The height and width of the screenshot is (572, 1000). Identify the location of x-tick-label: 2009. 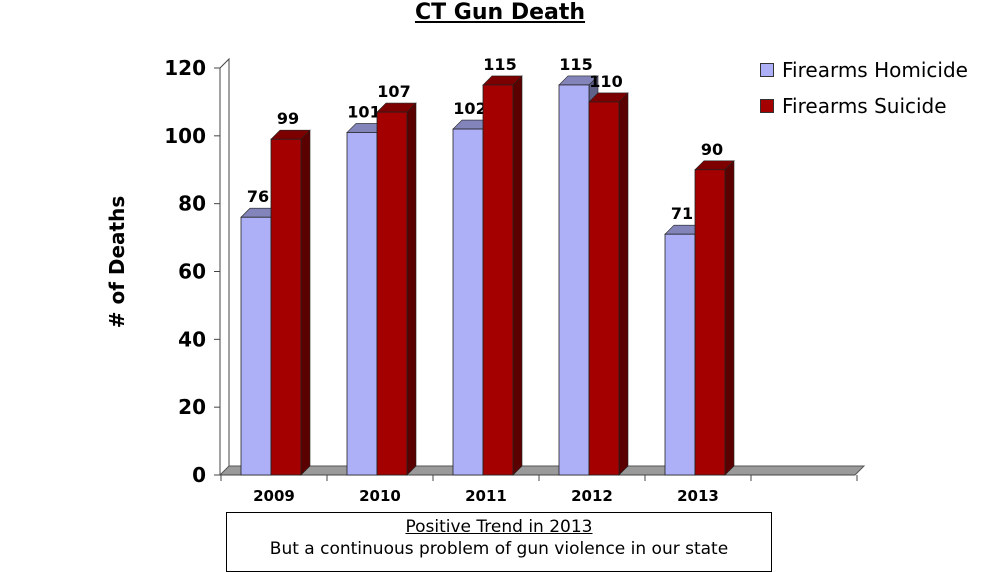
(274, 496).